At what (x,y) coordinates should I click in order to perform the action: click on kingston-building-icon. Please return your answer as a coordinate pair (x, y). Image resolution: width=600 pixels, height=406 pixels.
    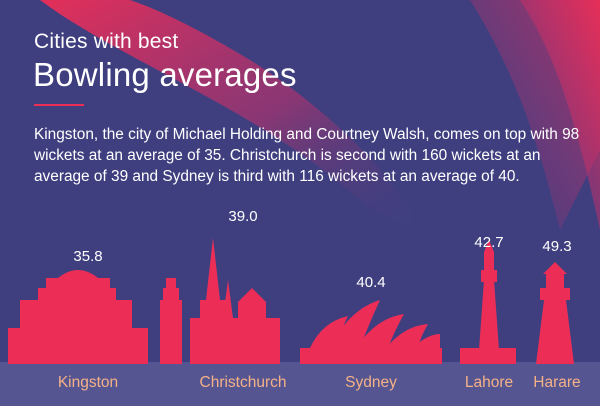
    Looking at the image, I should click on (95, 317).